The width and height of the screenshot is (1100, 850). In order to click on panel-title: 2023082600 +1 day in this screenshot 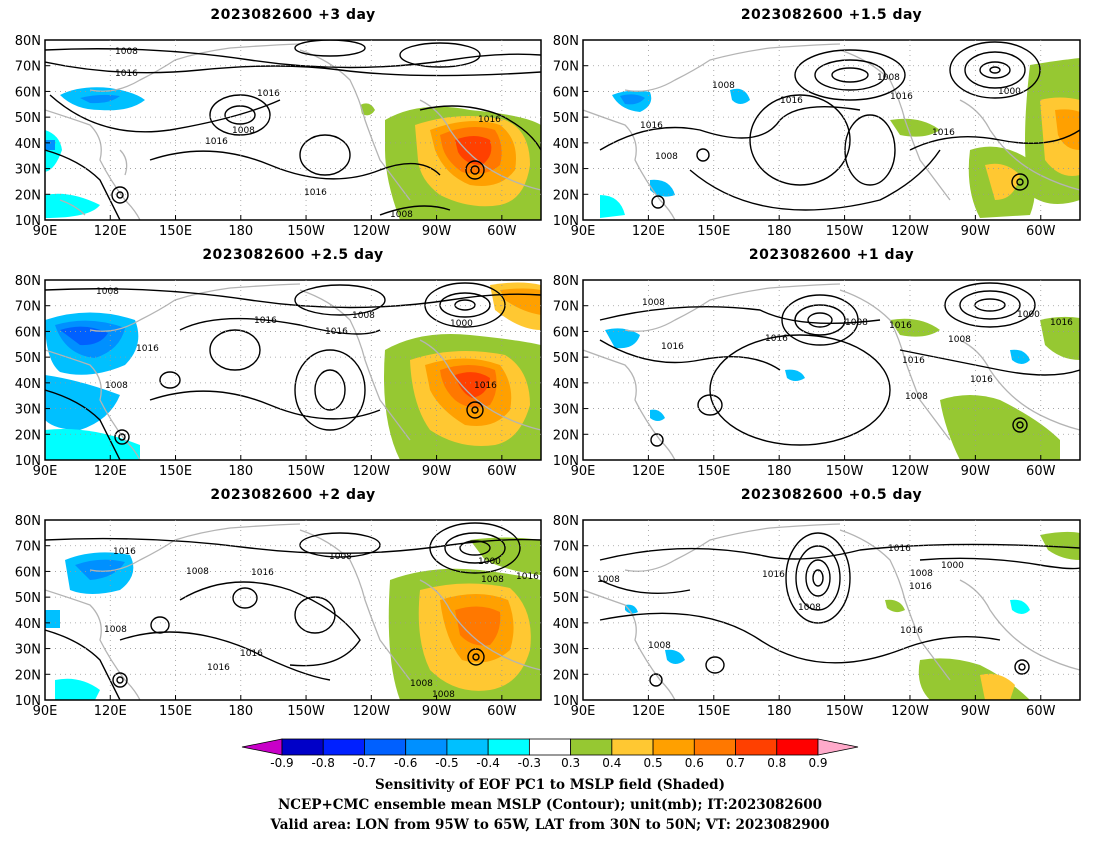, I will do `click(831, 255)`.